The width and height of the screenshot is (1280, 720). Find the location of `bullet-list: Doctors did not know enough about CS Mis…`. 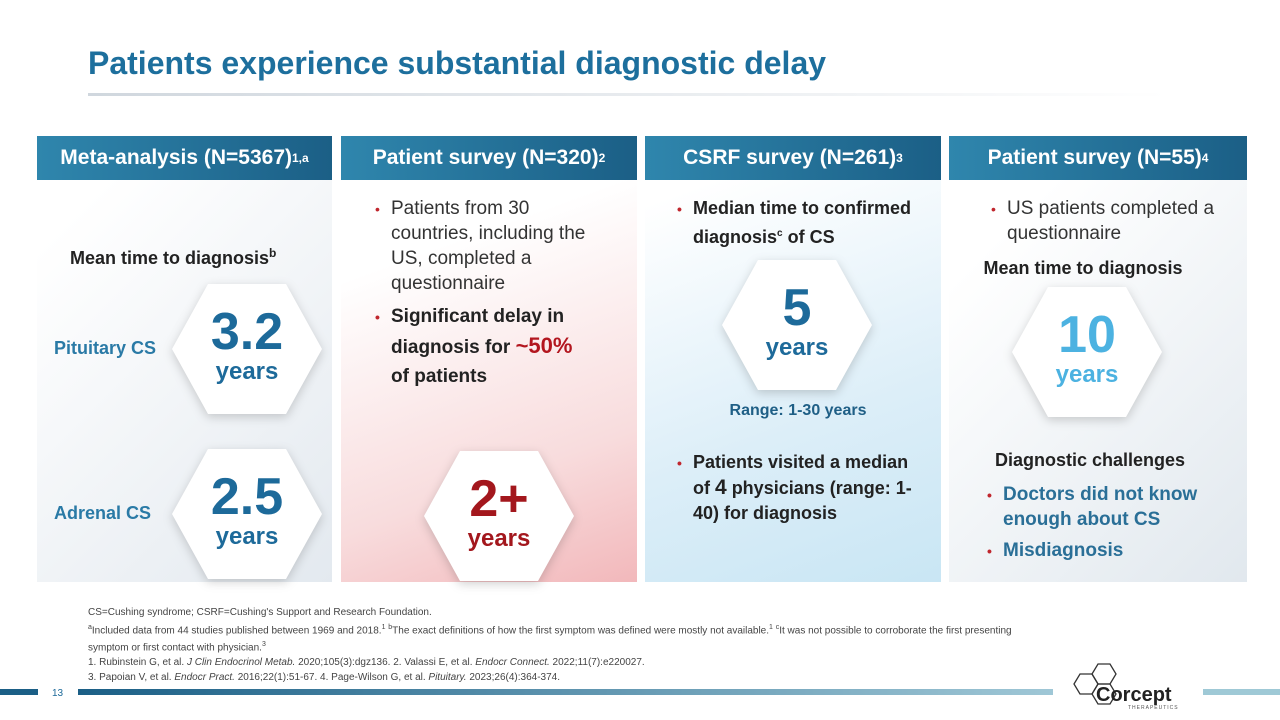

bullet-list: Doctors did not know enough about CS Mis… is located at coordinates (1100, 525).